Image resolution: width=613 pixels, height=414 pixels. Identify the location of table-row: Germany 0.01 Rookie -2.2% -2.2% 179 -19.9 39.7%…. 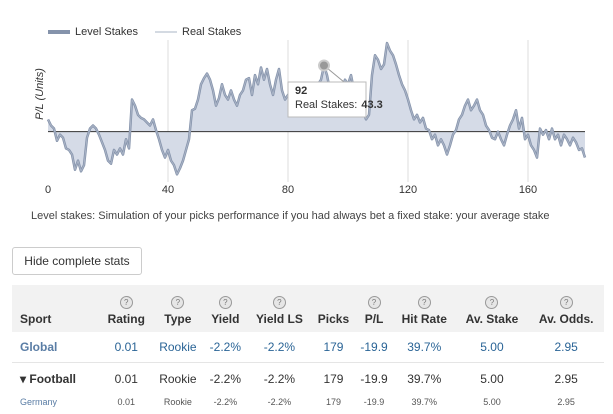
(308, 402).